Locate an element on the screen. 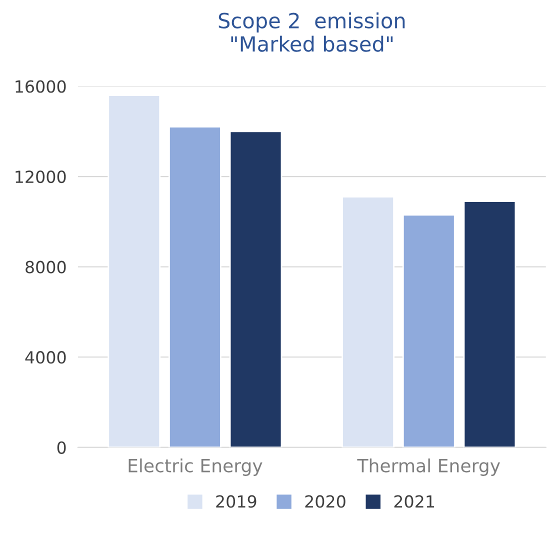 This screenshot has height=539, width=557. y-tick-label: 8000 is located at coordinates (46, 267).